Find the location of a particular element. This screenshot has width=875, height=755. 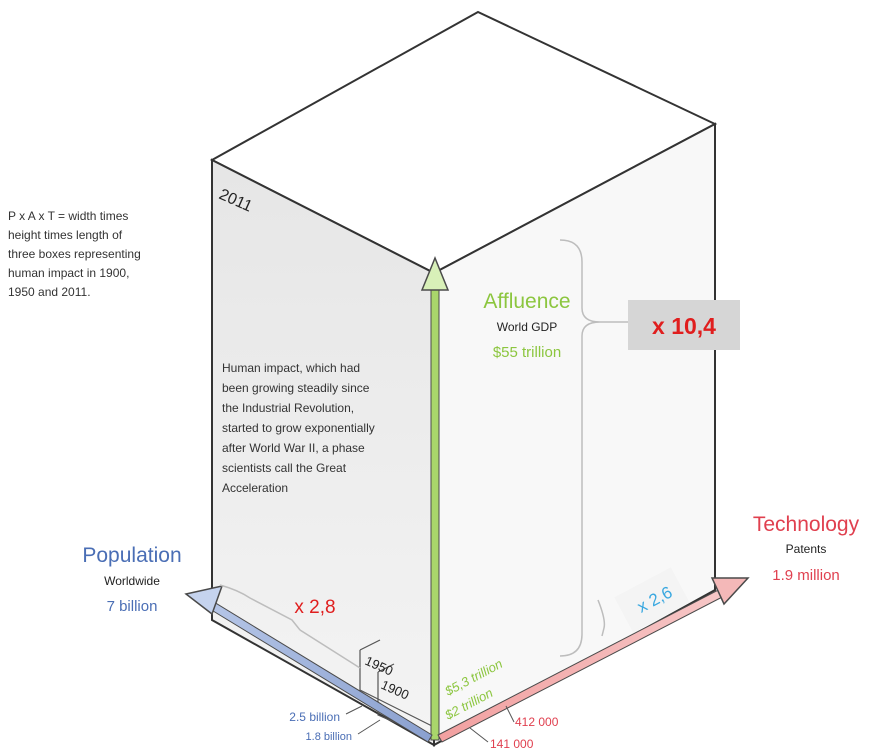

technology-subtitle: Patents is located at coordinates (806, 549).